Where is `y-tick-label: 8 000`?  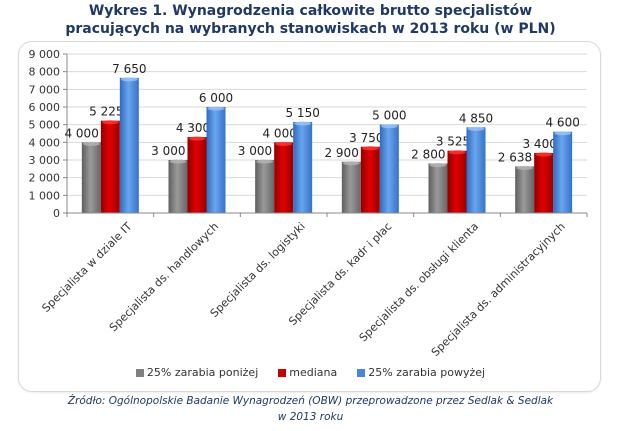
y-tick-label: 8 000 is located at coordinates (45, 72).